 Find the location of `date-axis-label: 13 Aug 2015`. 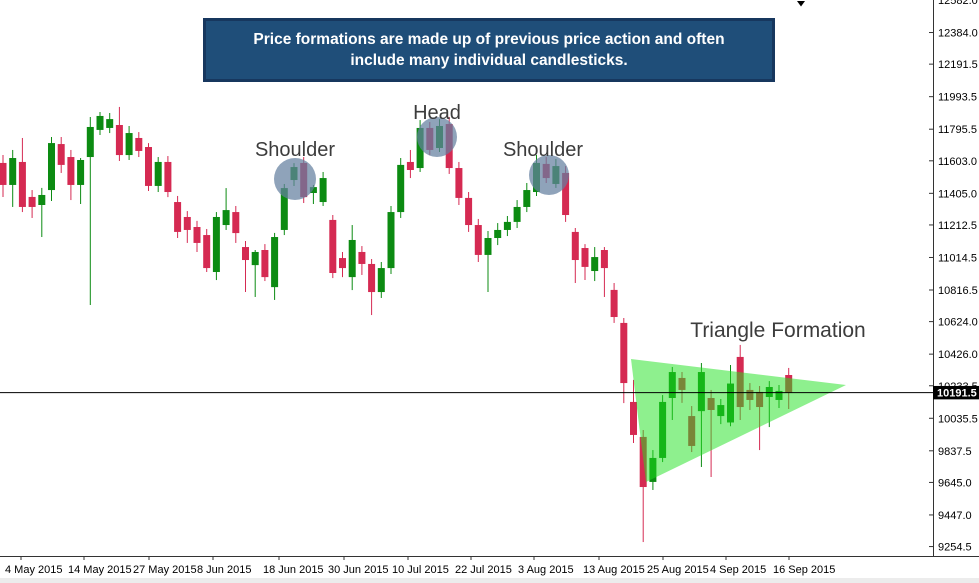

date-axis-label: 13 Aug 2015 is located at coordinates (614, 570).